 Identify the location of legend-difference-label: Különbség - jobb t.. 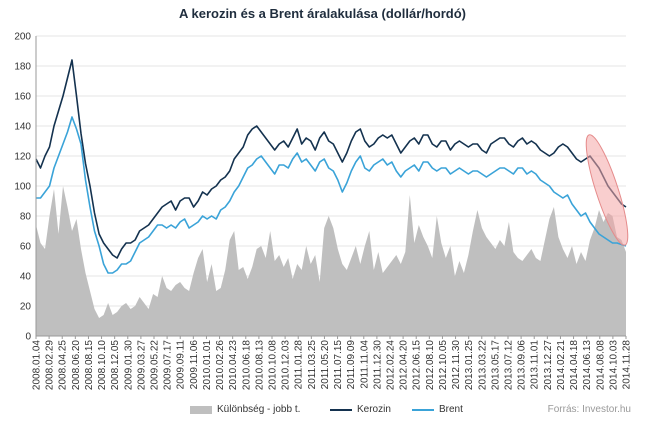
(259, 409).